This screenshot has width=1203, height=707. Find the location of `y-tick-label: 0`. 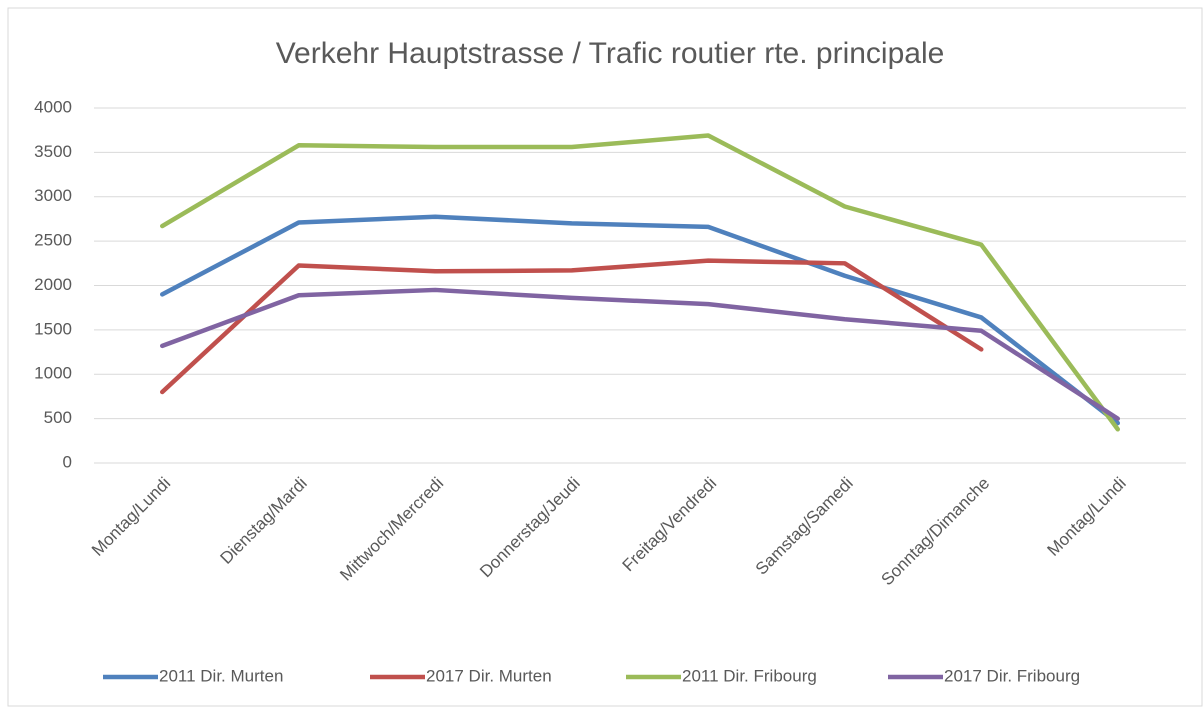

y-tick-label: 0 is located at coordinates (67, 461).